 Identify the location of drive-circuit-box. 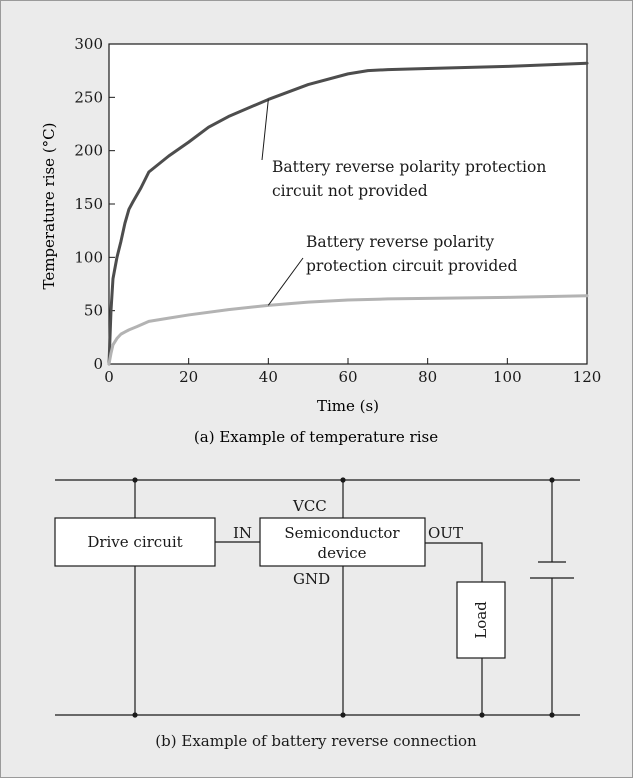
(135, 542).